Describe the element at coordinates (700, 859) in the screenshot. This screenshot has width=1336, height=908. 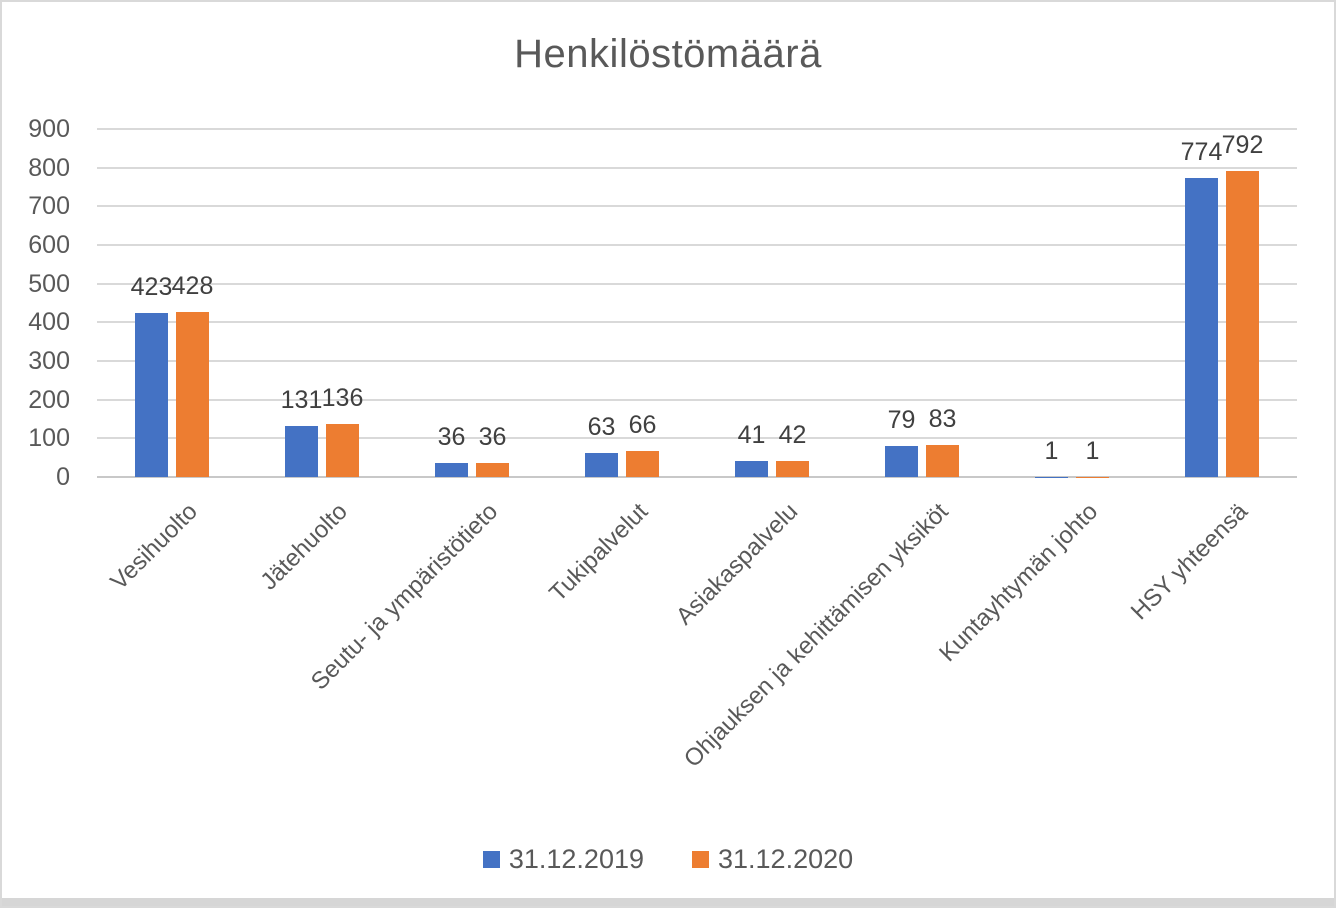
I see `legend-swatch-2020` at that location.